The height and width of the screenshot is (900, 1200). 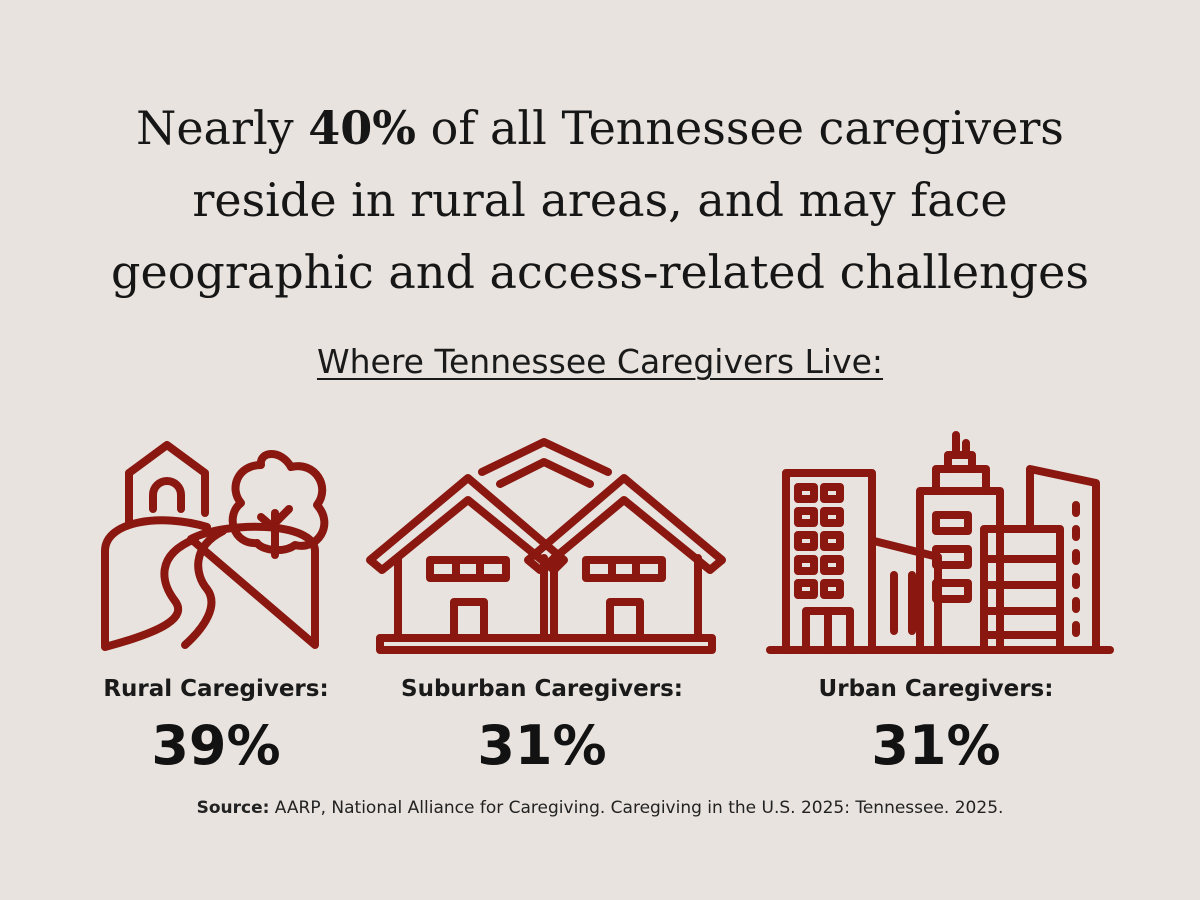 What do you see at coordinates (740, 128) in the screenshot?
I see `headline-post: of all Tennessee caregivers` at bounding box center [740, 128].